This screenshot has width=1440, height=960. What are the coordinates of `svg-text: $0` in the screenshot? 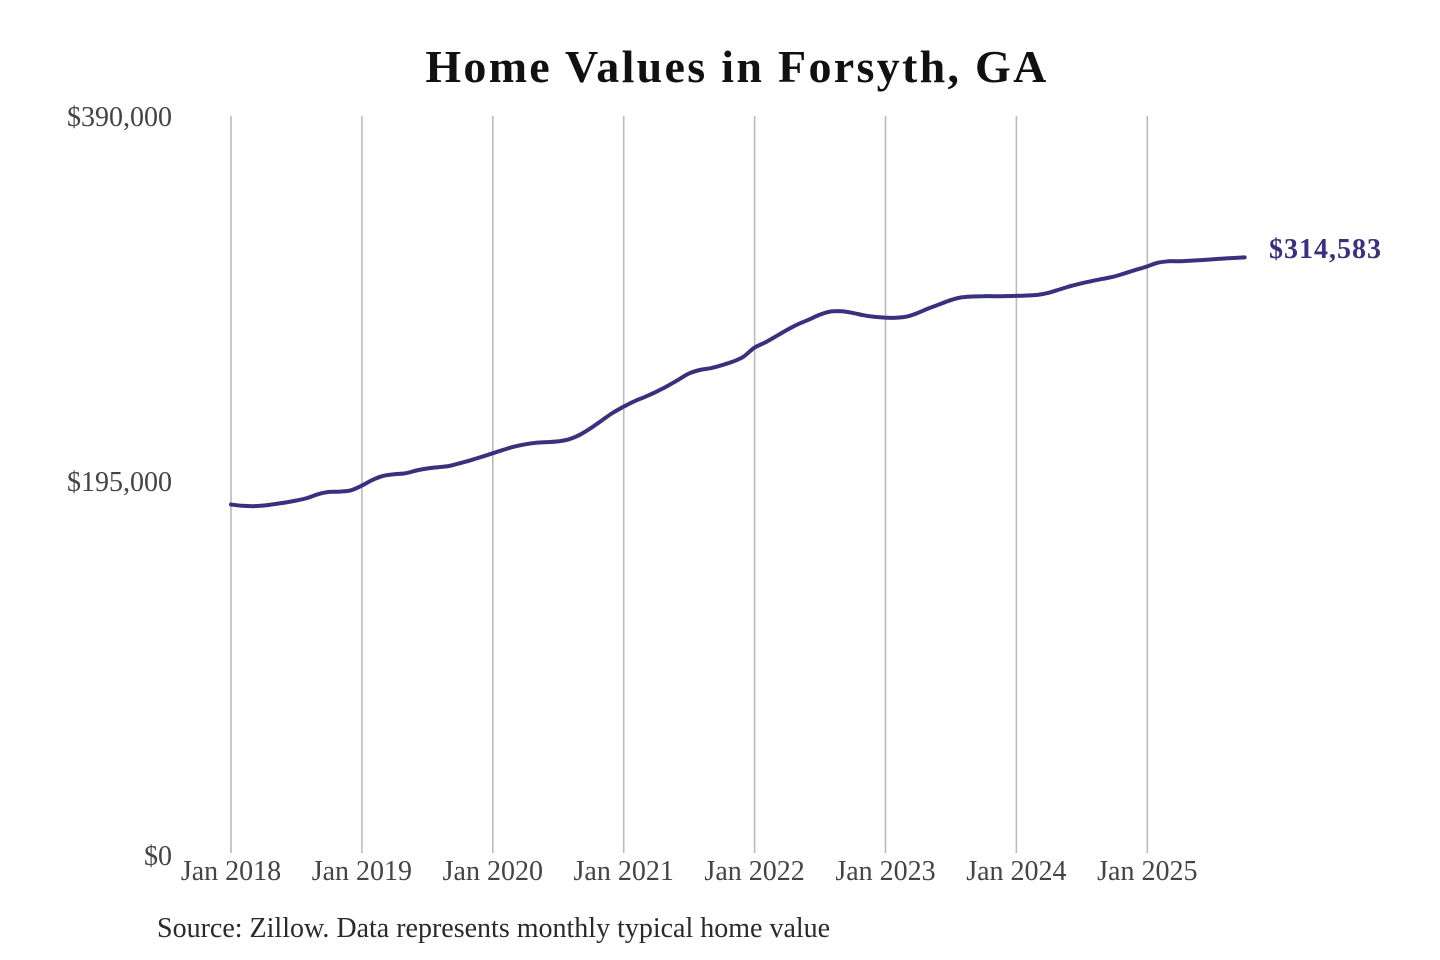 It's located at (158, 856).